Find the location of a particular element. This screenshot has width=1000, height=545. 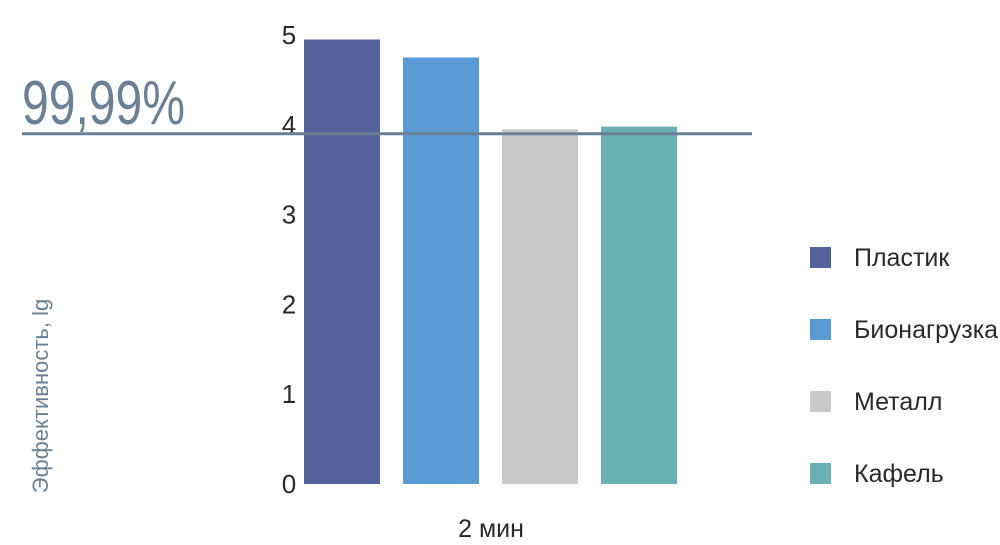

legend: Пластик Бионагрузка Металл Кафель is located at coordinates (904, 366).